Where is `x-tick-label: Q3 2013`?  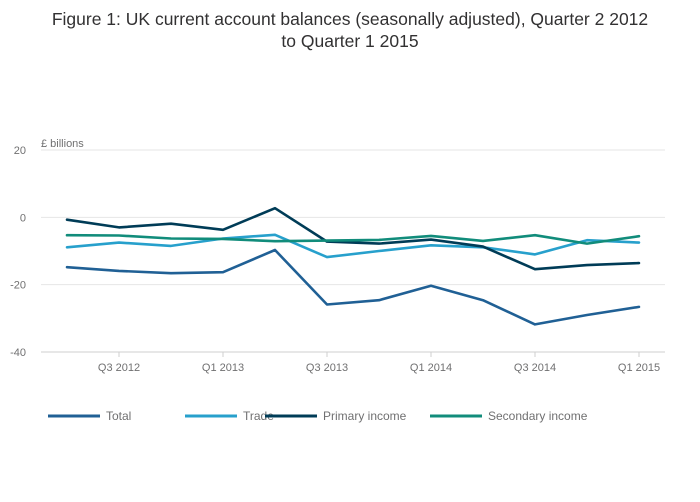 x-tick-label: Q3 2013 is located at coordinates (327, 368).